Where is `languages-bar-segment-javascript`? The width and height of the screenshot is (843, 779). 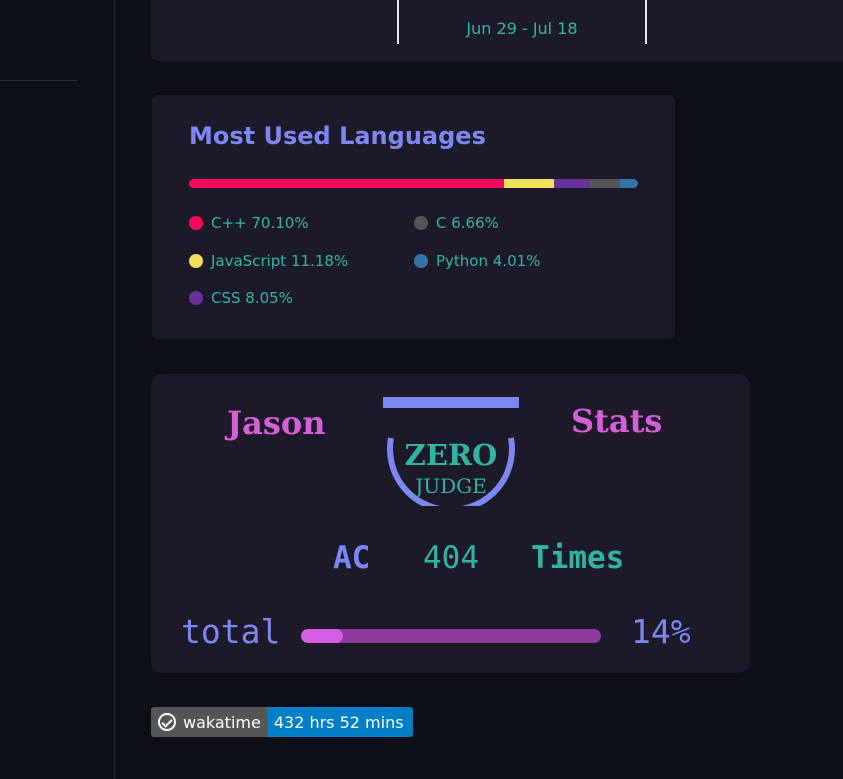
languages-bar-segment-javascript is located at coordinates (528, 183).